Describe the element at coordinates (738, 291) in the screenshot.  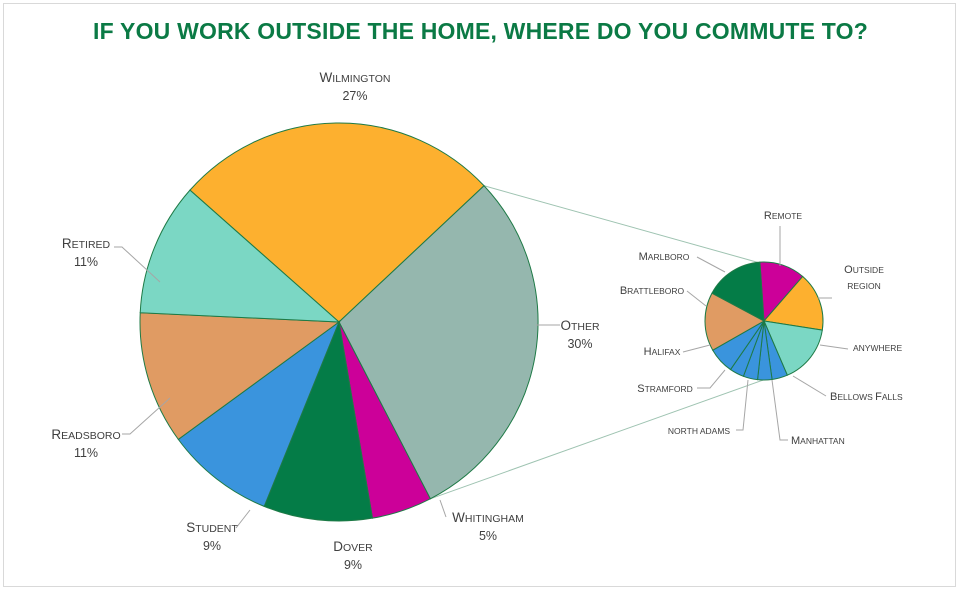
I see `sub-slice-marlboro` at that location.